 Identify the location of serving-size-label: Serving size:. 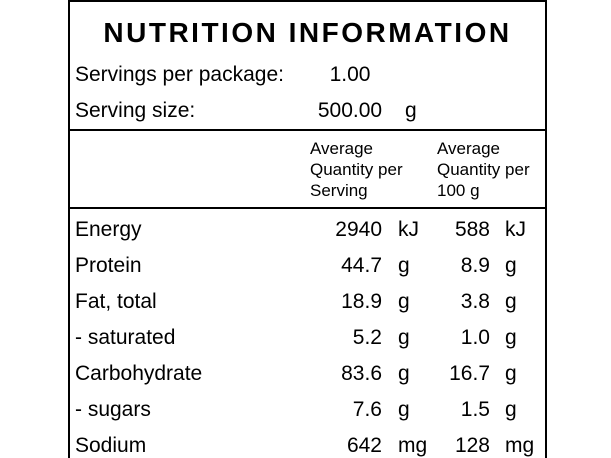
(135, 110).